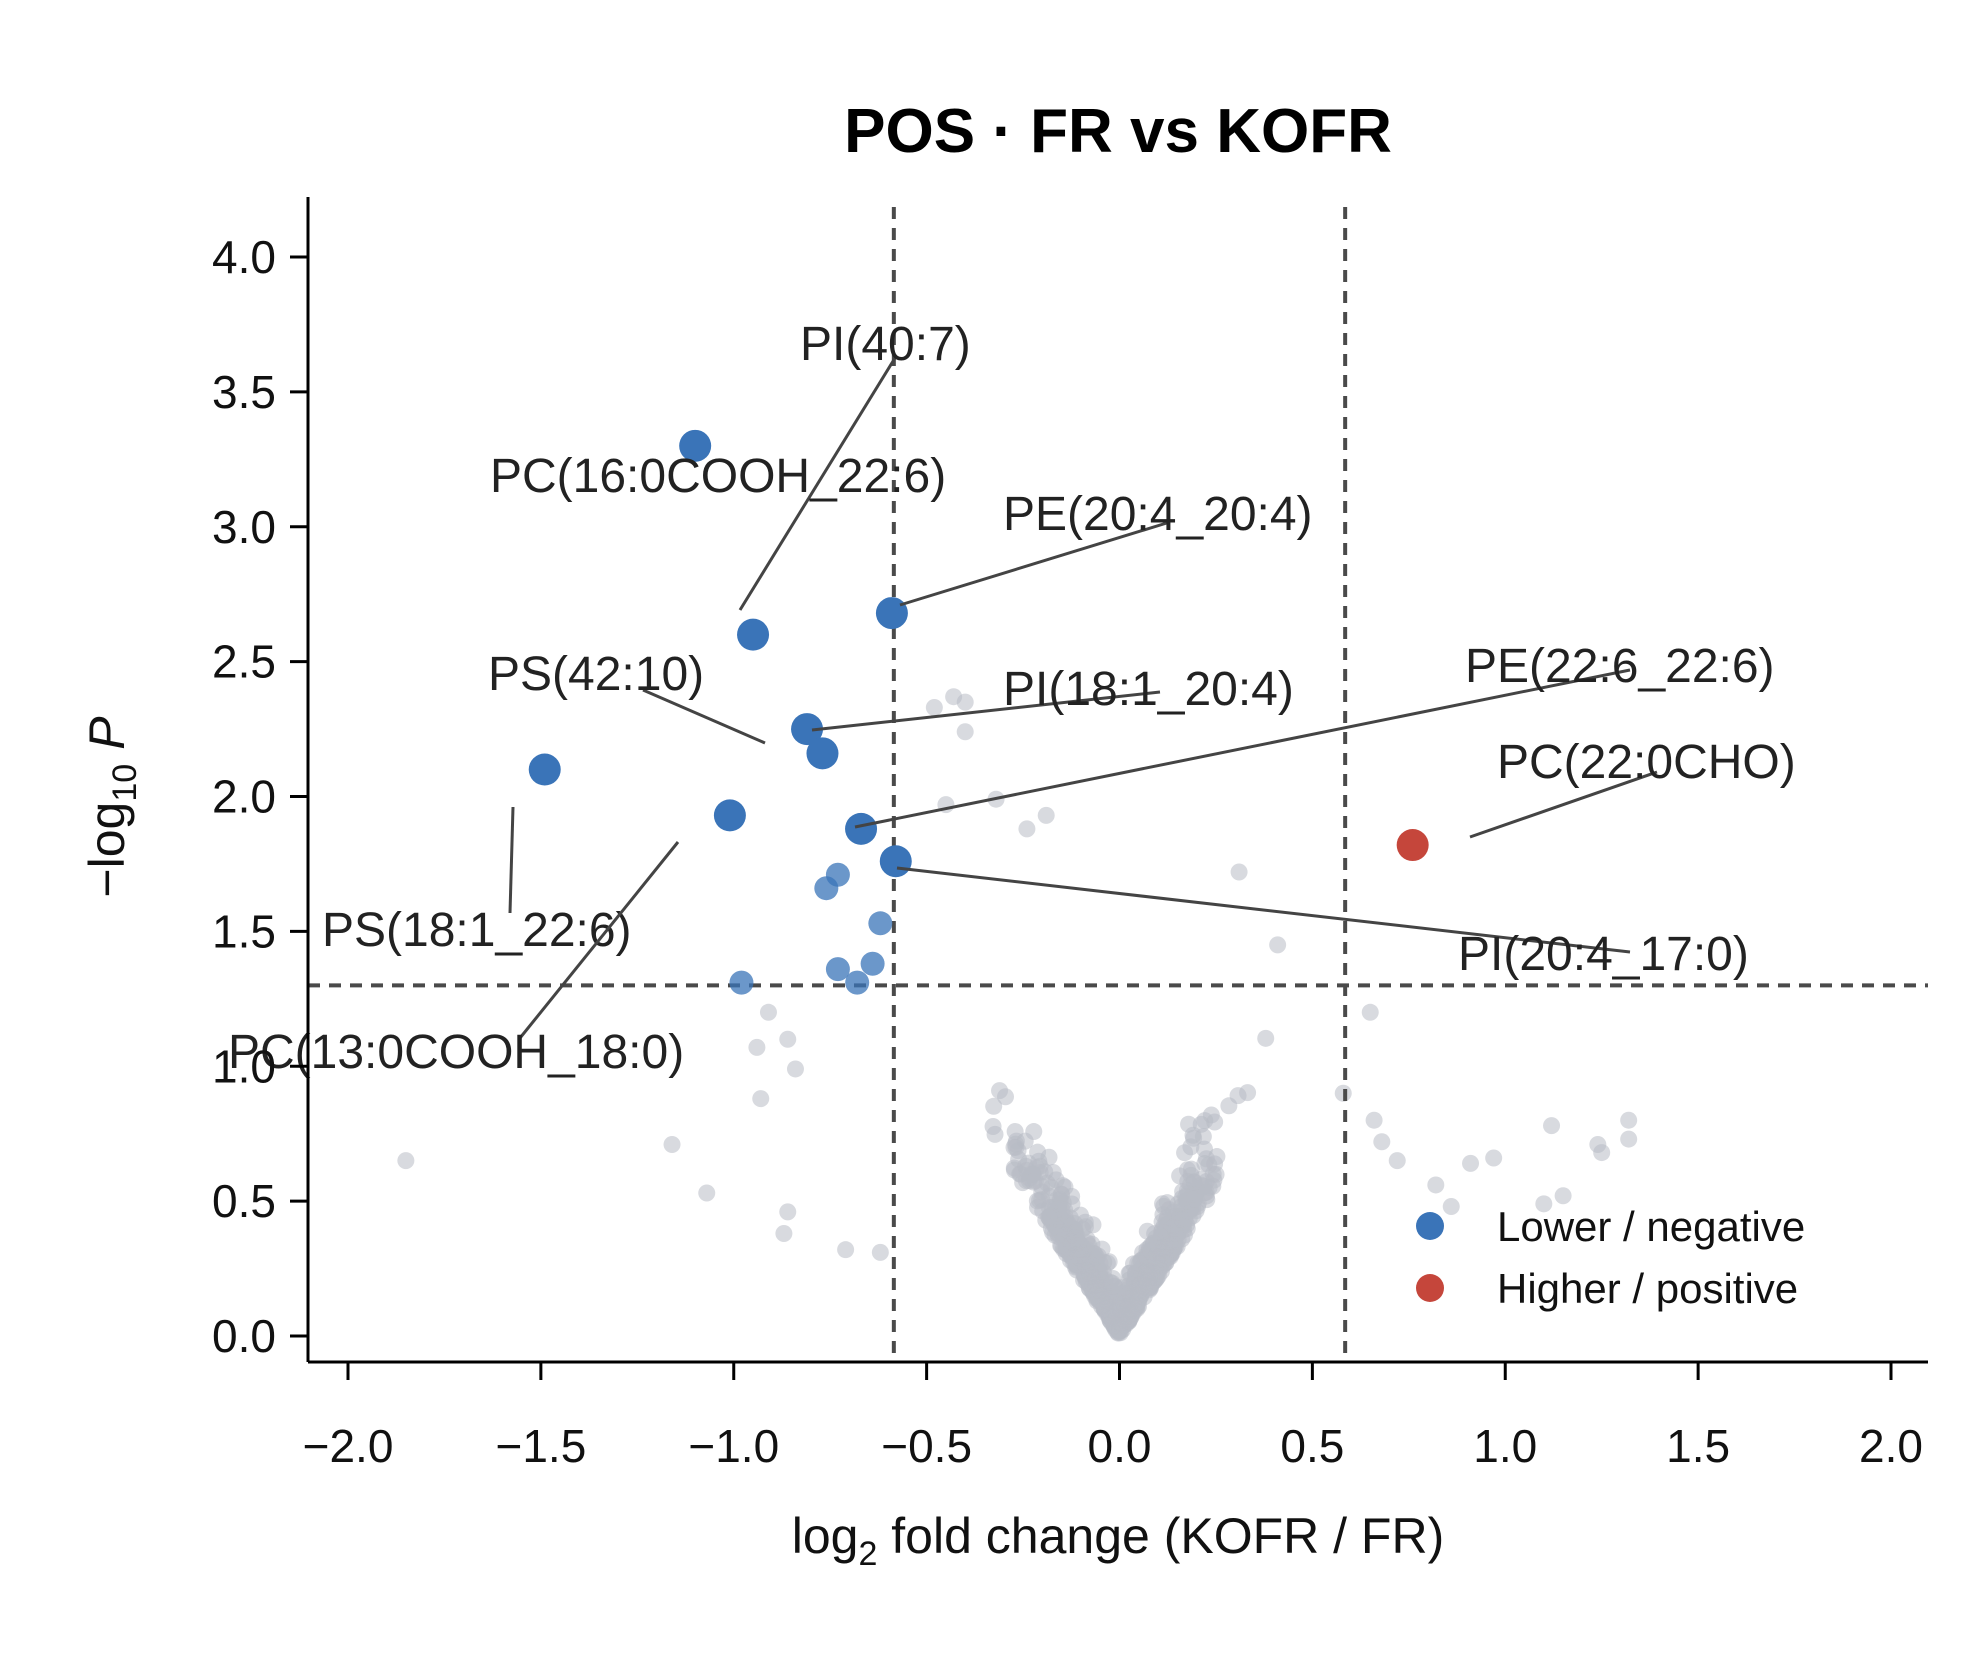 The image size is (1984, 1653). Describe the element at coordinates (1610, 1257) in the screenshot. I see `legend: Lower / negative Higher / positive` at that location.